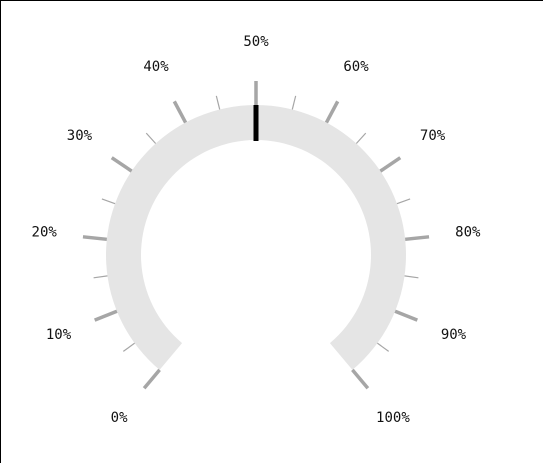 This screenshot has height=463, width=543. I want to click on tick-label: 100%, so click(393, 418).